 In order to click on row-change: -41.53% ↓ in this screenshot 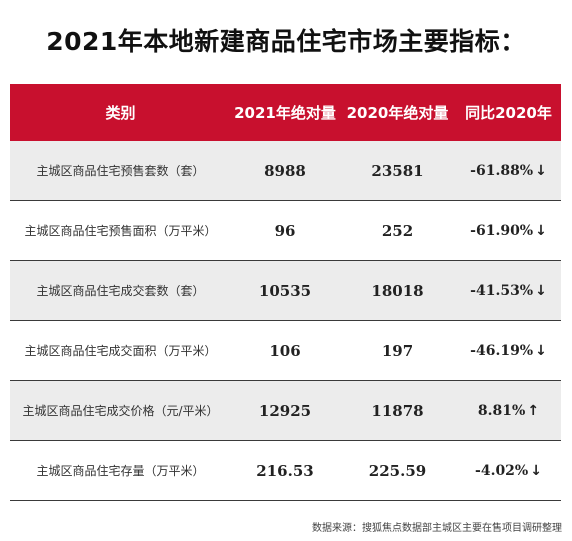, I will do `click(508, 290)`.